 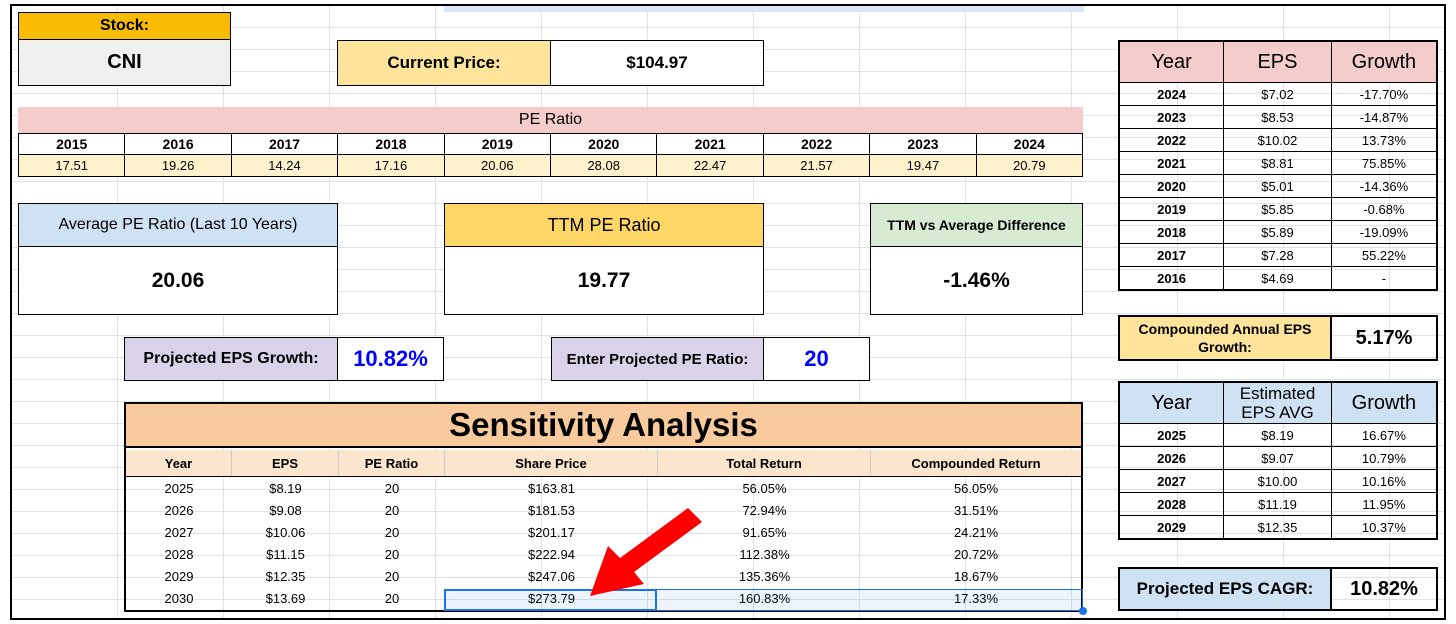 What do you see at coordinates (1384, 435) in the screenshot?
I see `table-cell: 16.67%` at bounding box center [1384, 435].